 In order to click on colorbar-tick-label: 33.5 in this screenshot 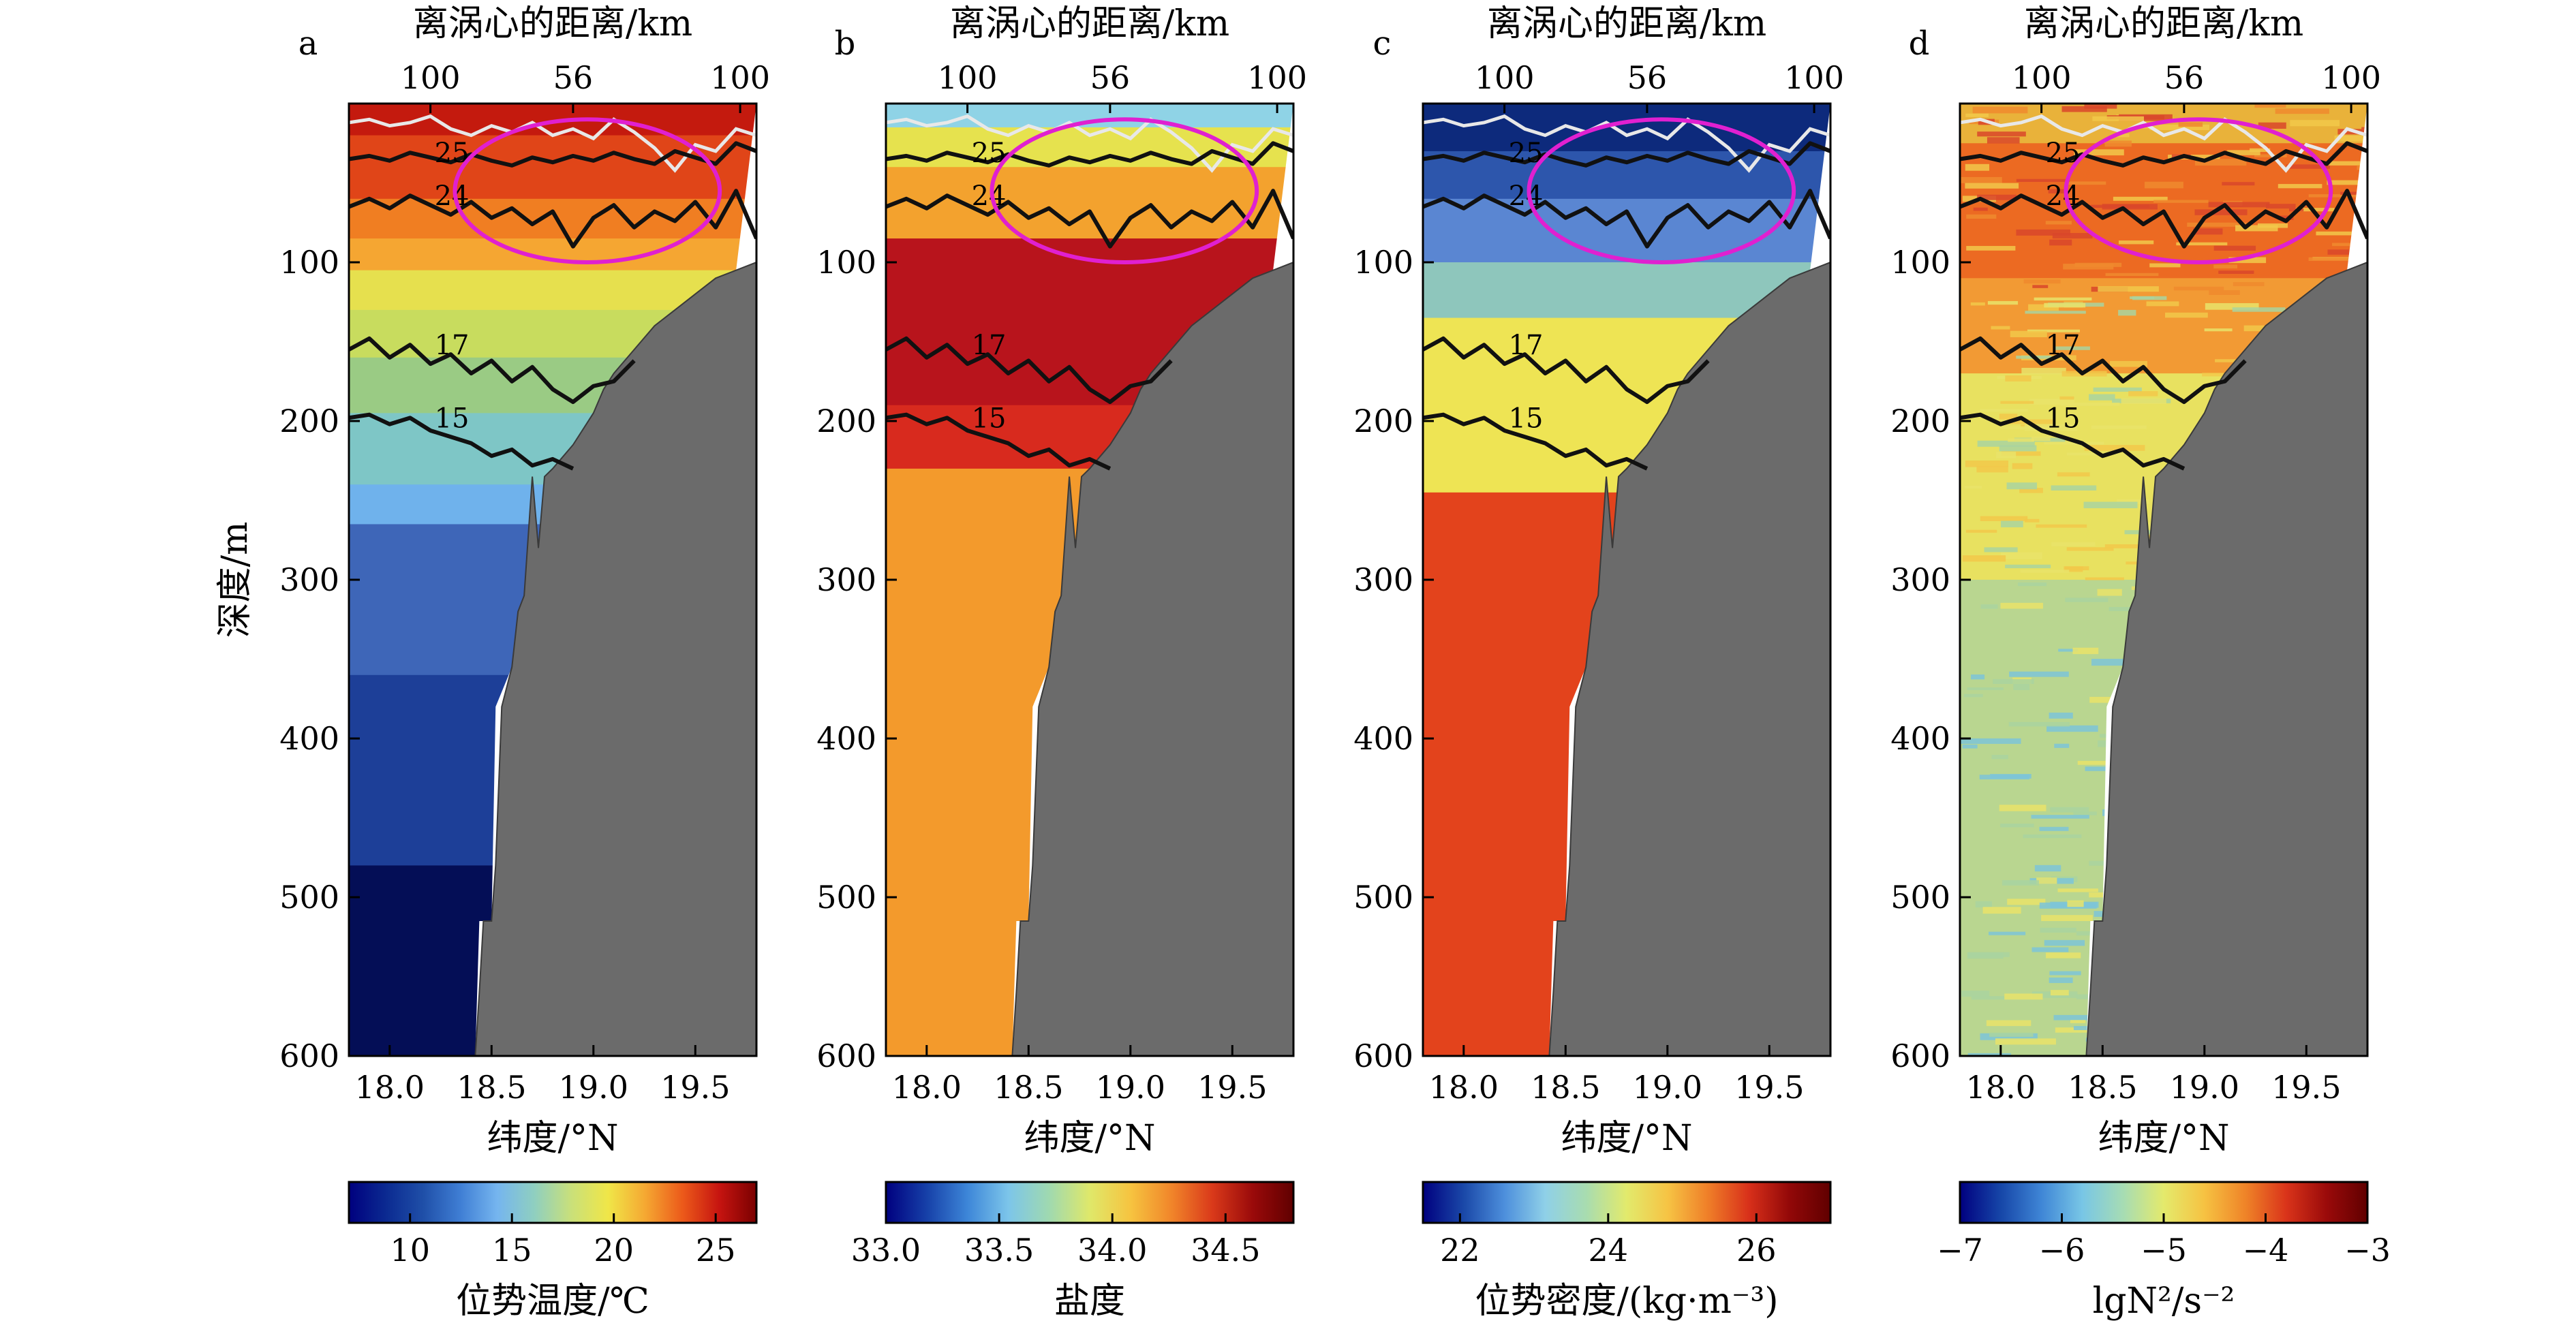, I will do `click(999, 1250)`.